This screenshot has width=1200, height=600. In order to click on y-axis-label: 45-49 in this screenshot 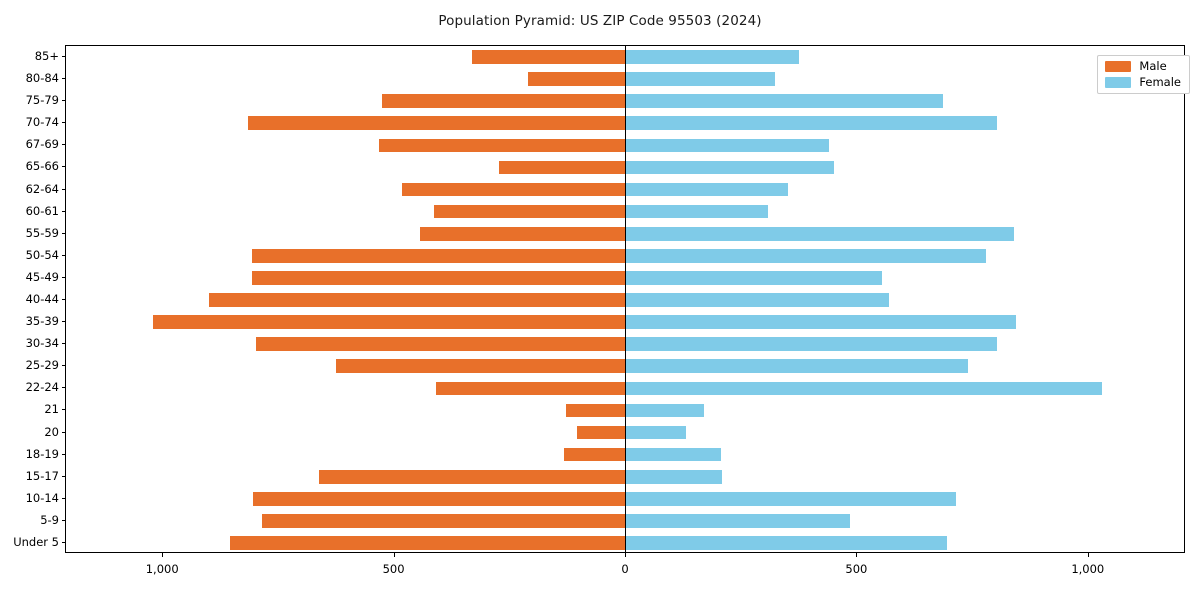, I will do `click(42, 276)`.